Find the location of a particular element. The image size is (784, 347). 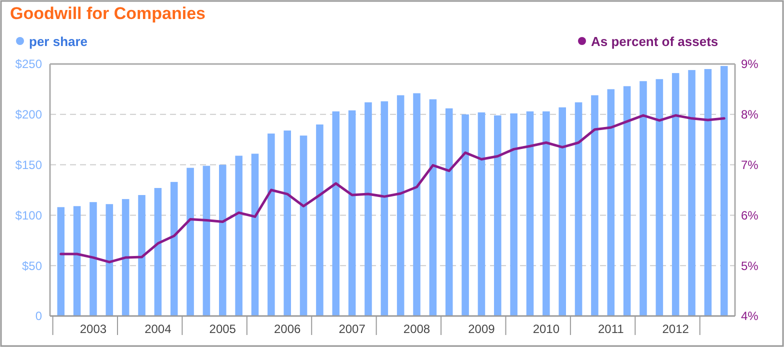

x-tick-label: 2003 is located at coordinates (93, 329).